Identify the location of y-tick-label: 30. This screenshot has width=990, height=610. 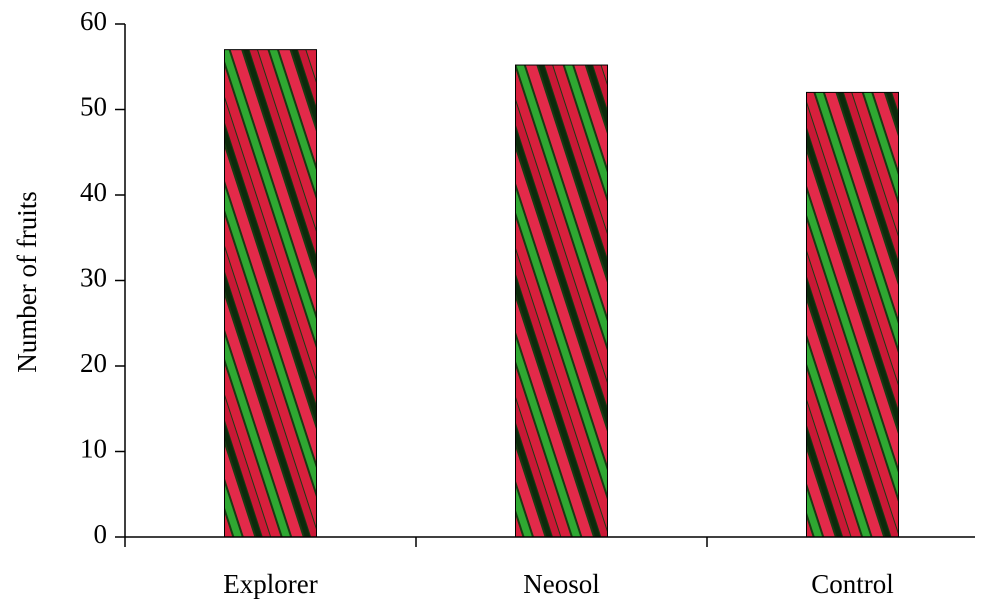
(93, 278).